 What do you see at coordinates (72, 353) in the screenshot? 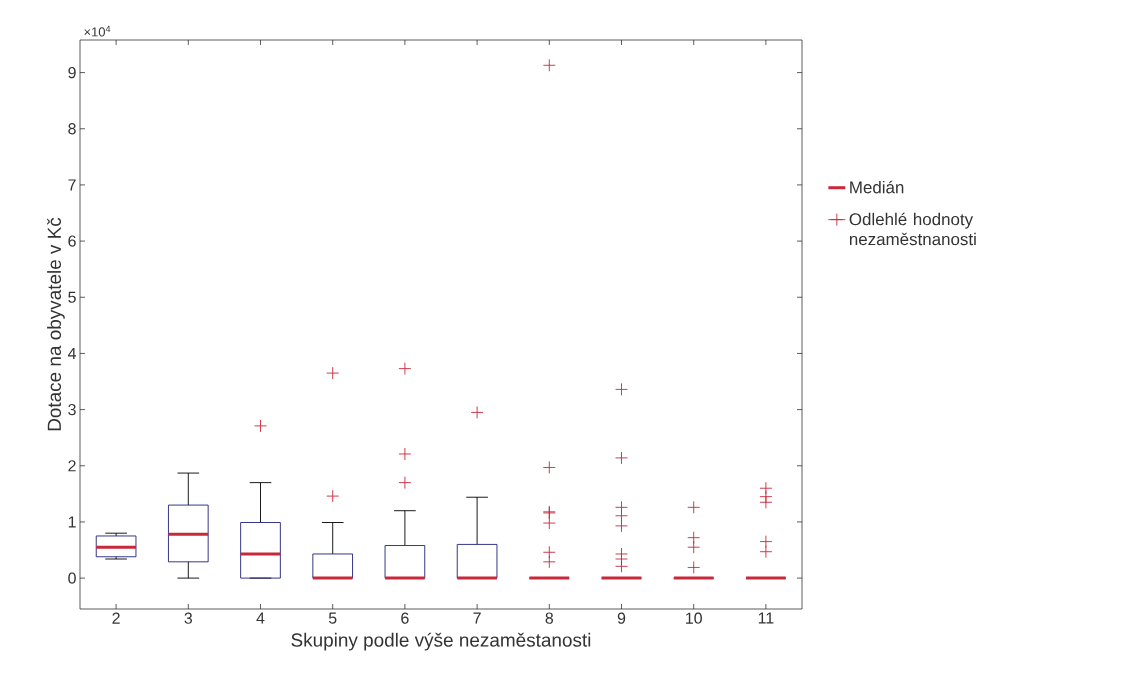
I see `y-tick-label: 4` at bounding box center [72, 353].